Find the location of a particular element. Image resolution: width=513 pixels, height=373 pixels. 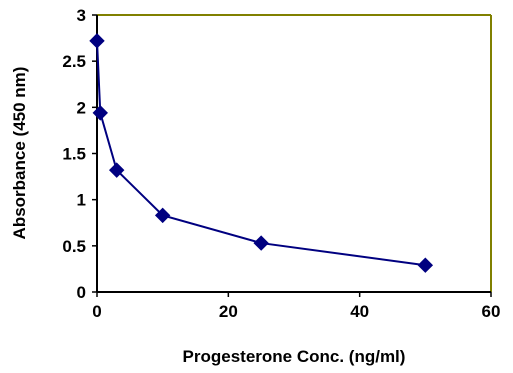

y-tick-label: 0.5 is located at coordinates (74, 246).